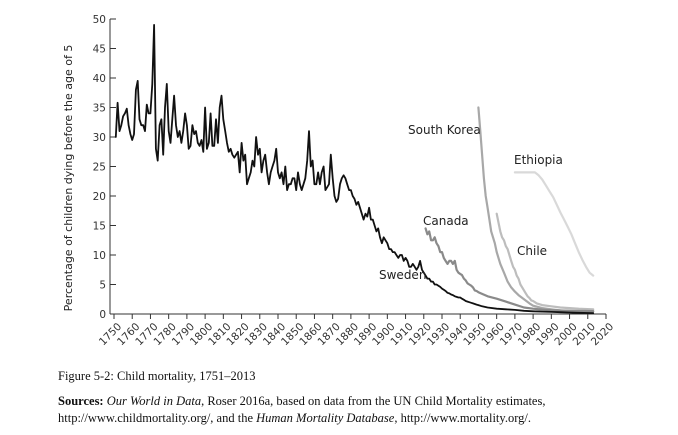 This screenshot has height=435, width=678. Describe the element at coordinates (532, 251) in the screenshot. I see `label-chile: Chile` at that location.